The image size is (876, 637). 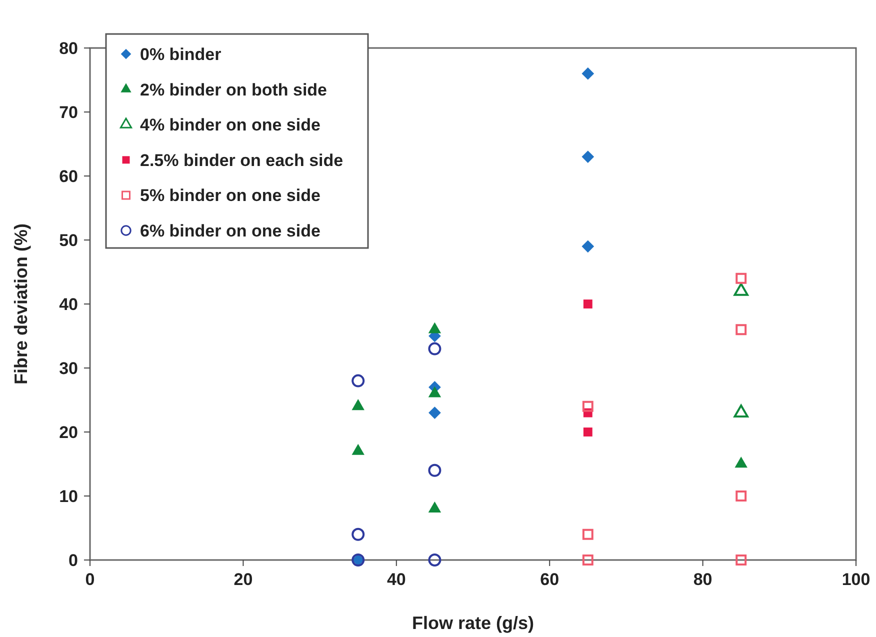 I want to click on x-tick-label: 60, so click(x=550, y=579).